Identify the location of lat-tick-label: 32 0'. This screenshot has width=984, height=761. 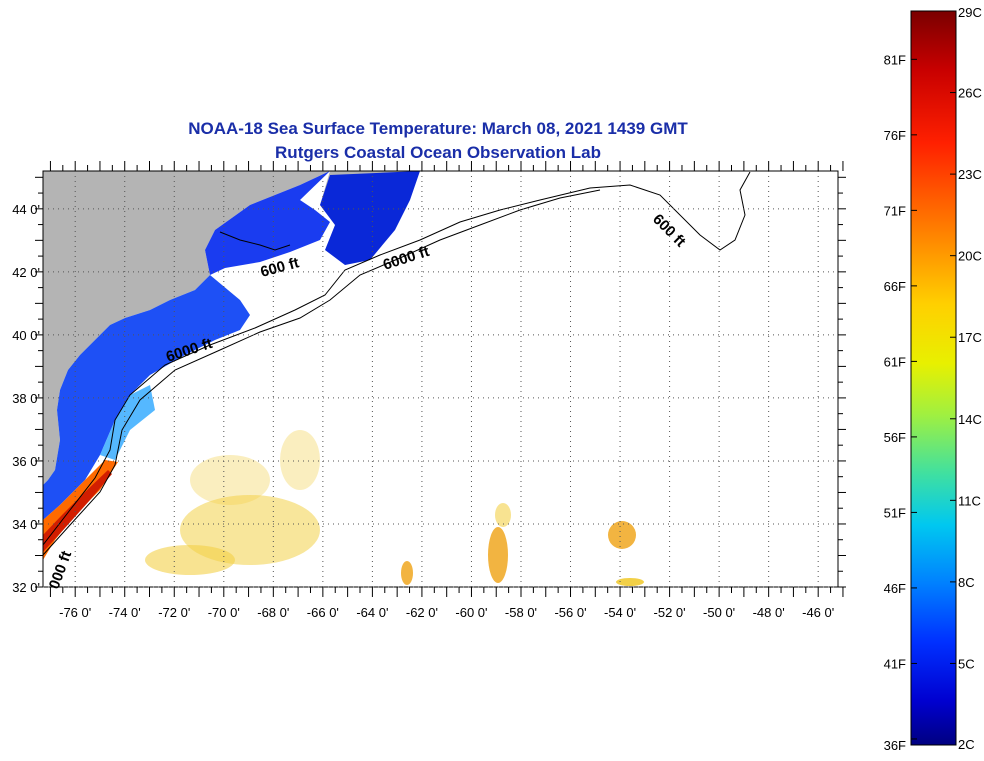
(26, 587).